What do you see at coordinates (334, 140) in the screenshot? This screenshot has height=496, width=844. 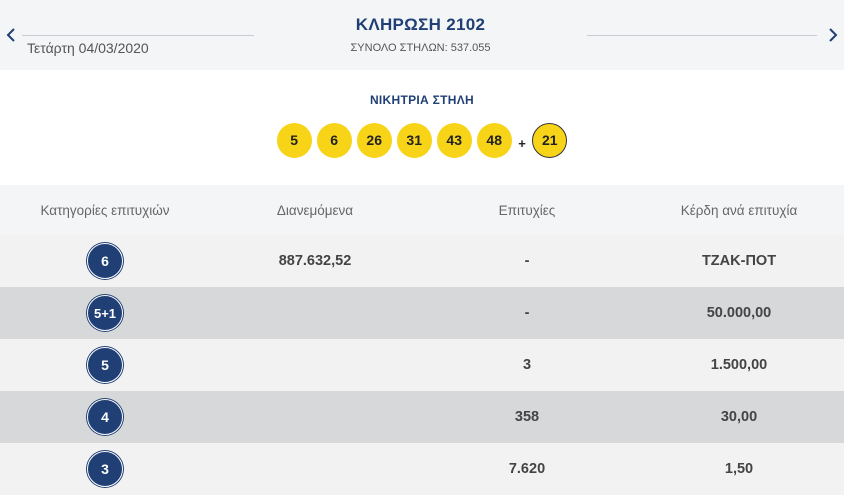 I see `winning-ball: 6` at bounding box center [334, 140].